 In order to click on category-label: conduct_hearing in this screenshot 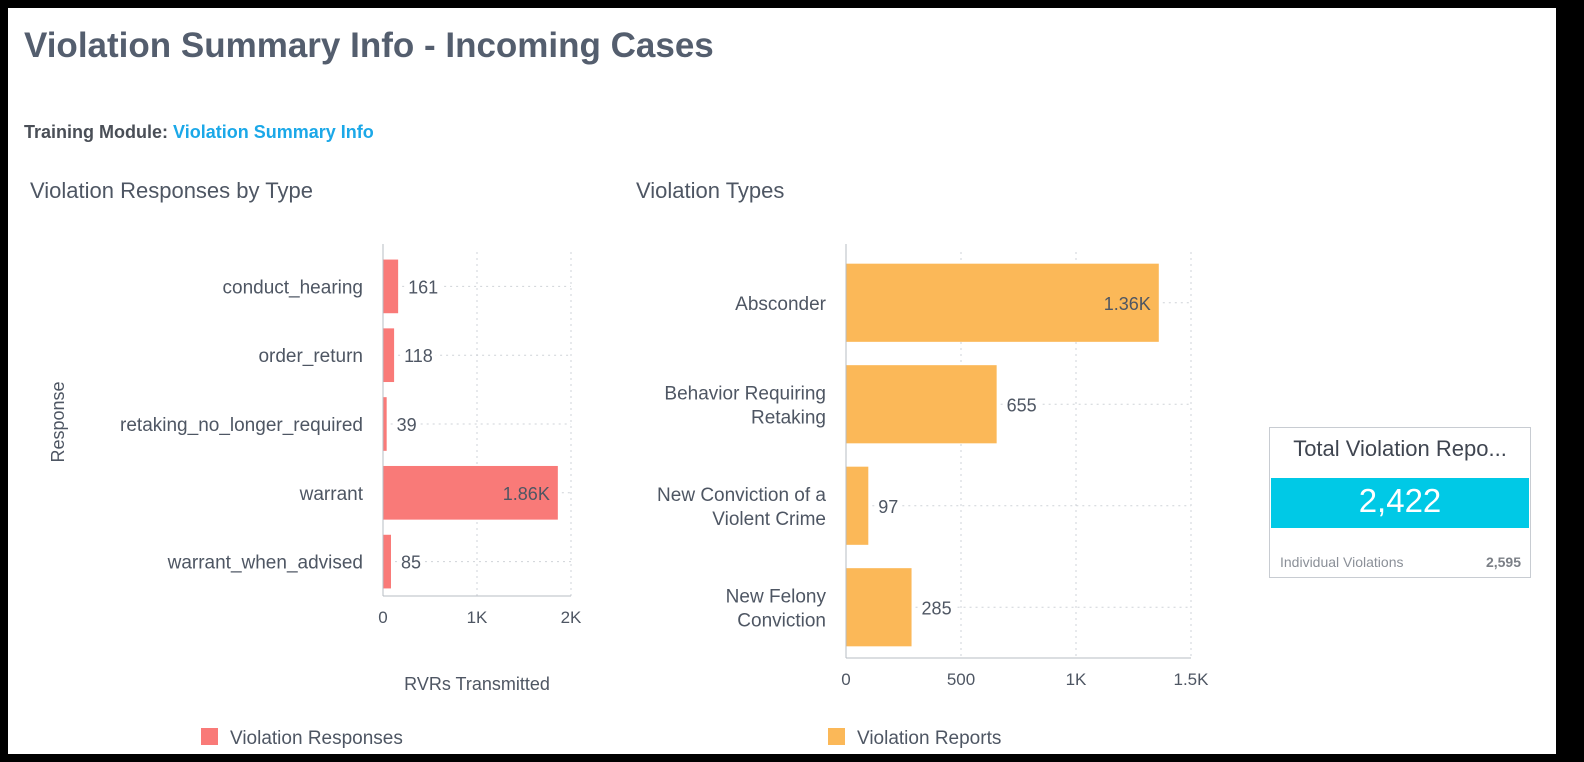, I will do `click(293, 287)`.